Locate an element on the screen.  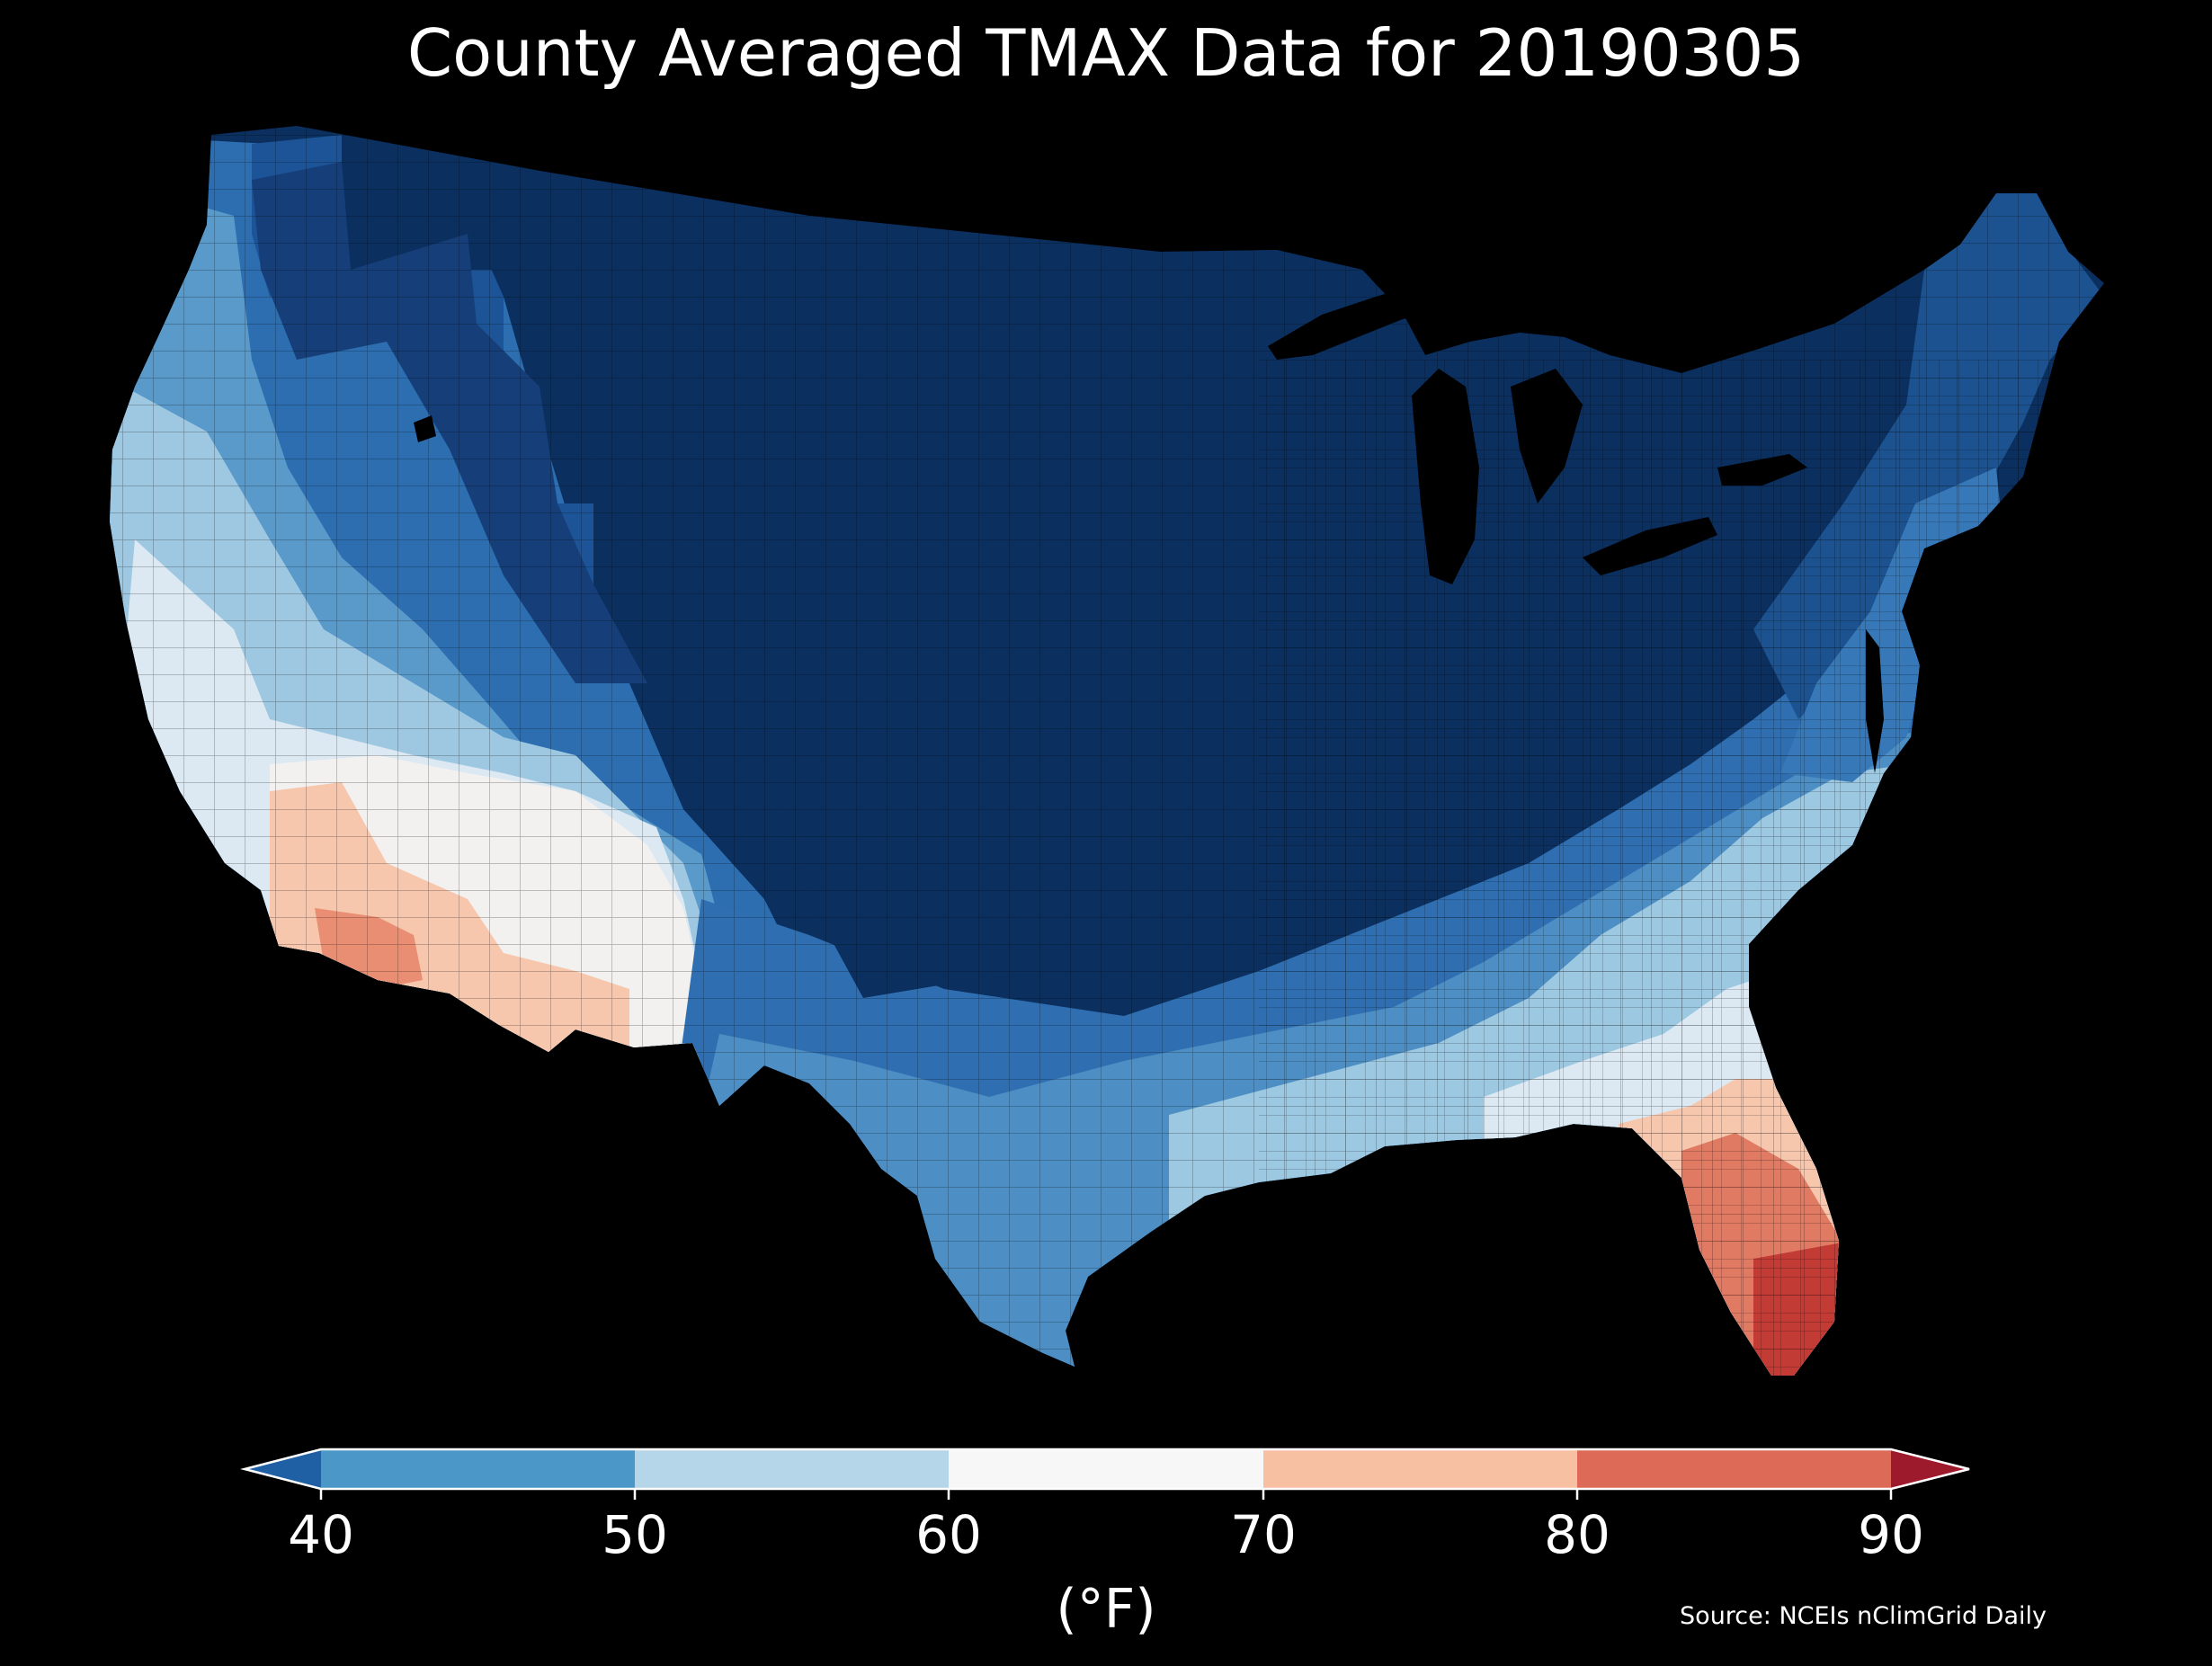
great-salt-lake is located at coordinates (425, 428).